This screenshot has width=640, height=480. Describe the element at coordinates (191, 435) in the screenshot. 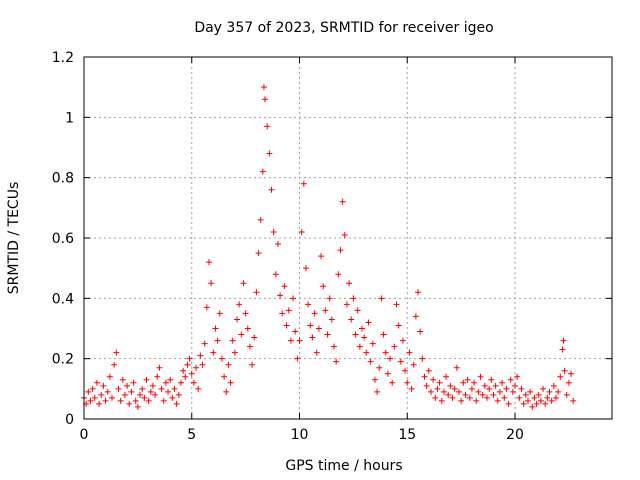

I see `x-tick-label: 5` at that location.